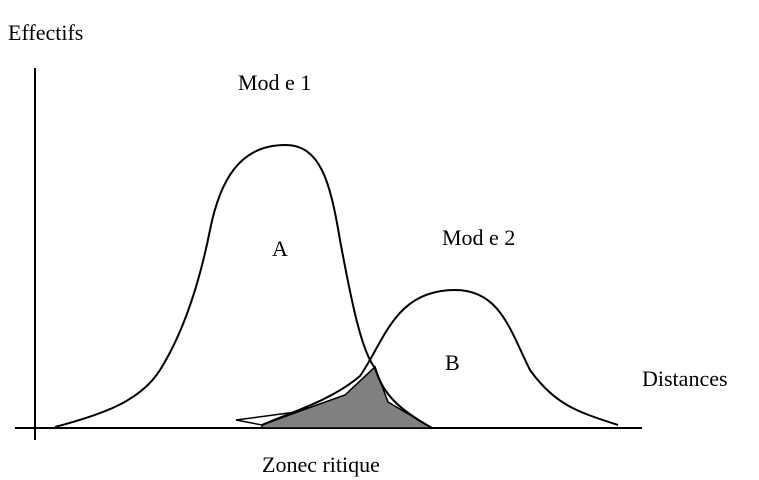  I want to click on critical-zone, so click(348, 397).